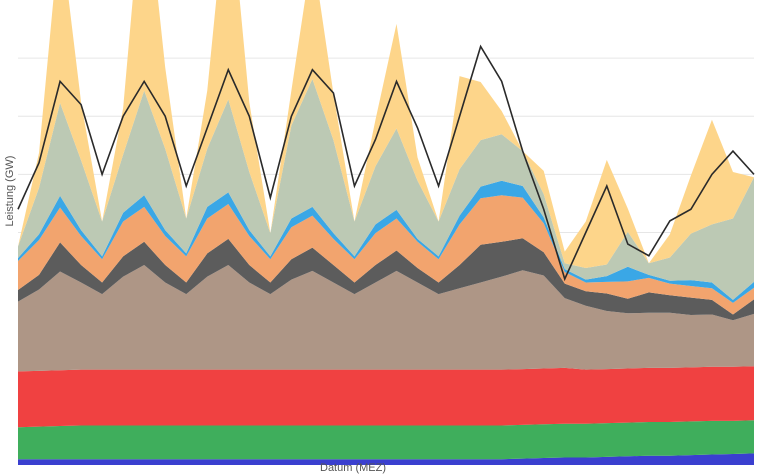 The height and width of the screenshot is (474, 780). What do you see at coordinates (386, 440) in the screenshot?
I see `area-green` at bounding box center [386, 440].